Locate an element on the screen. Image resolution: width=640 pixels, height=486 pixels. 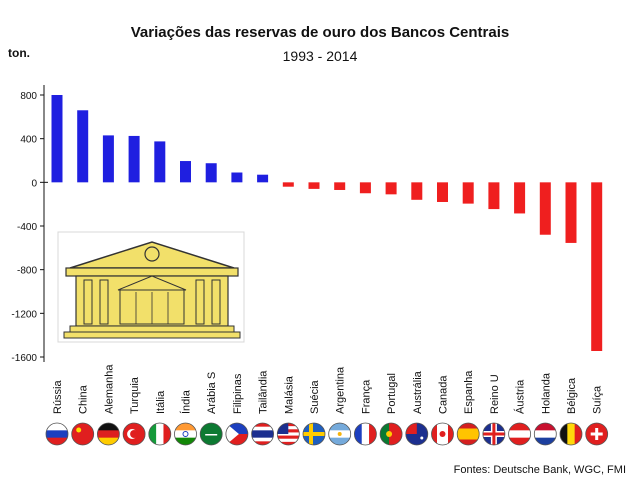
india-flag-icon is located at coordinates (185, 434).